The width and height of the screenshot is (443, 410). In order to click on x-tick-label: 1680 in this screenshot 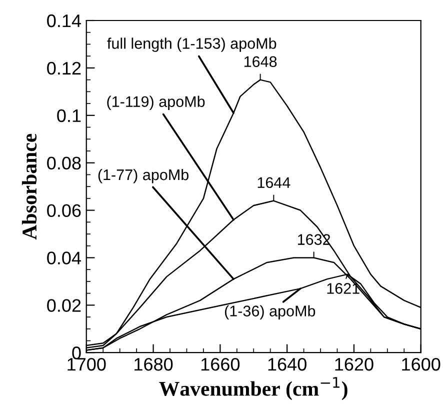, I will do `click(153, 364)`.